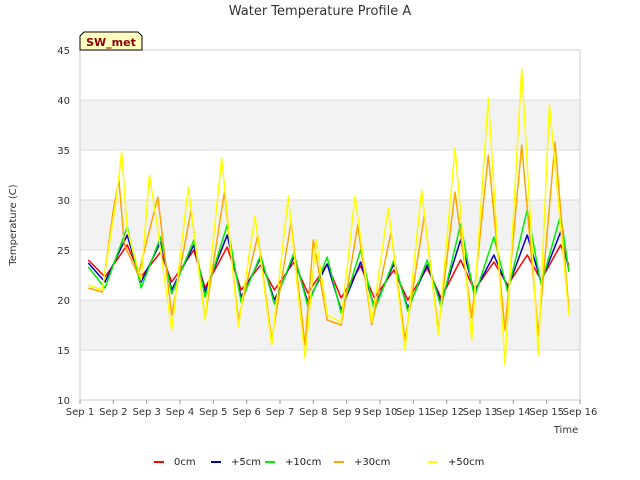 Image resolution: width=640 pixels, height=480 pixels. I want to click on x-tick-label: Sep 11, so click(413, 412).